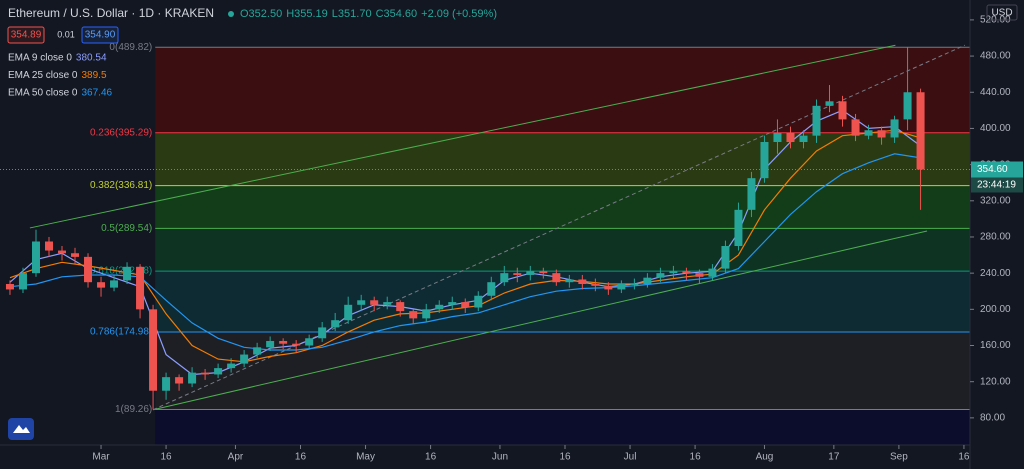 The height and width of the screenshot is (469, 1024). I want to click on legend-value: 389.5, so click(93, 75).